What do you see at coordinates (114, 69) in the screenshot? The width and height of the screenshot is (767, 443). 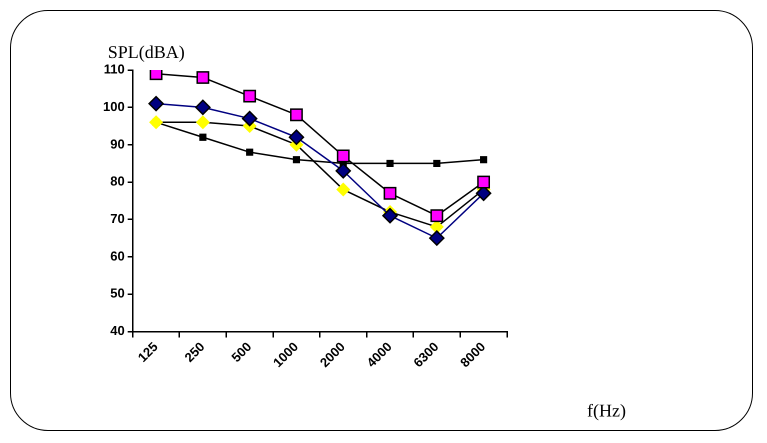 I see `y-tick-label: 110` at bounding box center [114, 69].